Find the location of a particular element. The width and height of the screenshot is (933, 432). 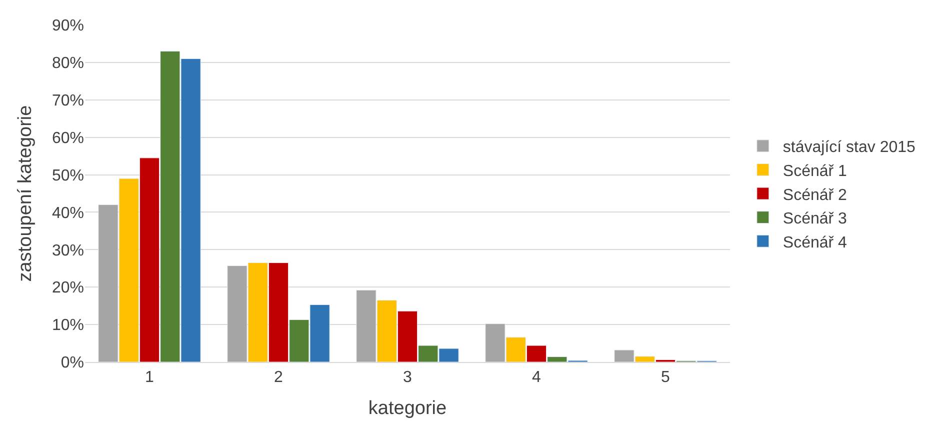

x-axis-title: kategorie is located at coordinates (407, 408).